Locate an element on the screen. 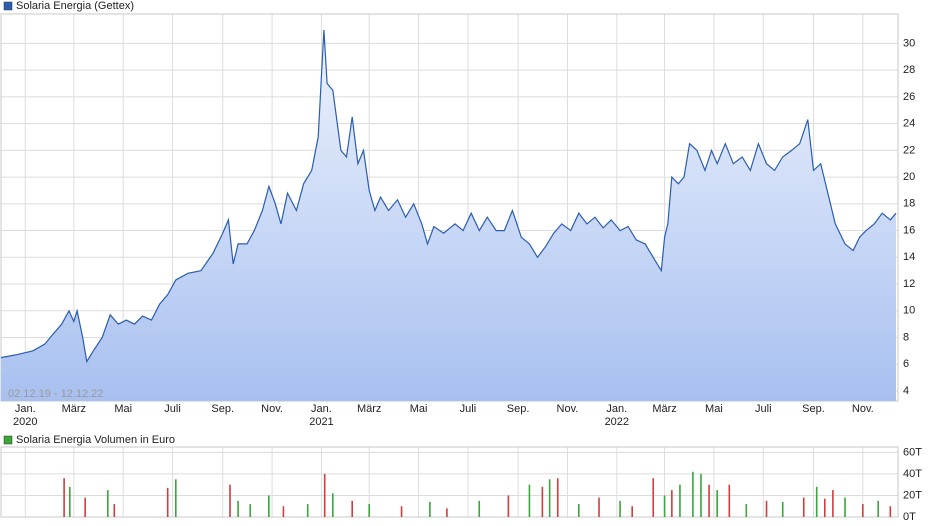  y-tick-label: 0T is located at coordinates (909, 517).